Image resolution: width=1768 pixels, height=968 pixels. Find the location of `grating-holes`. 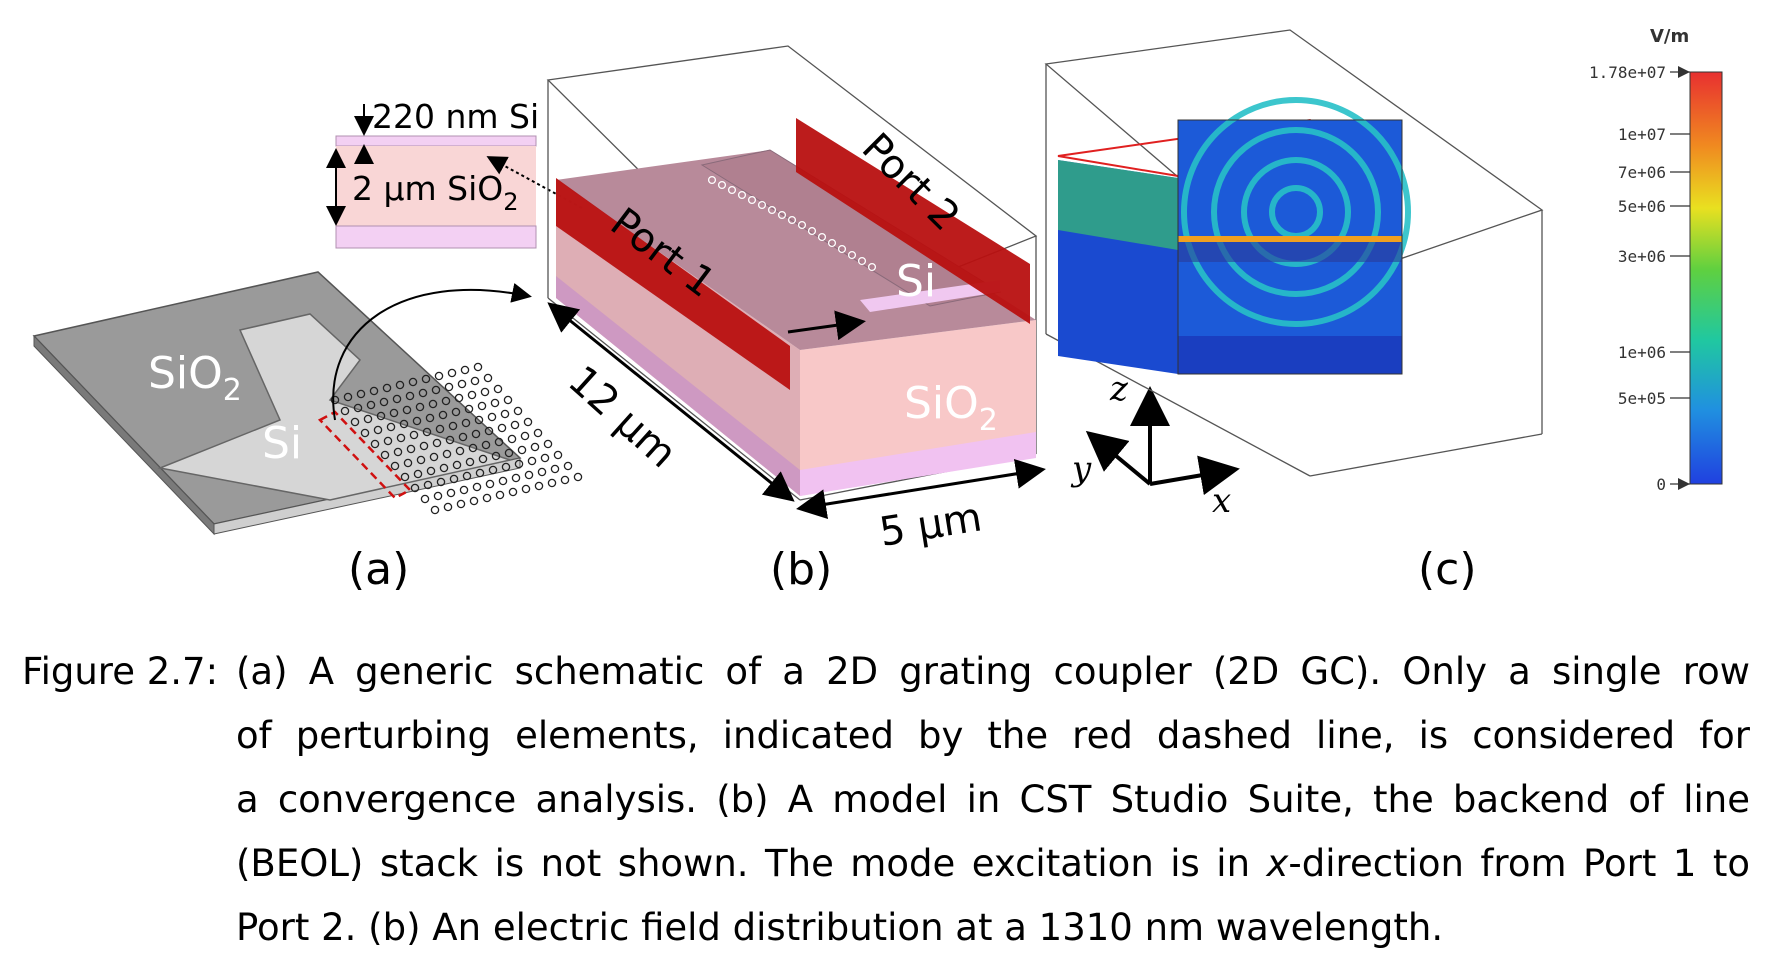

grating-holes is located at coordinates (456, 438).